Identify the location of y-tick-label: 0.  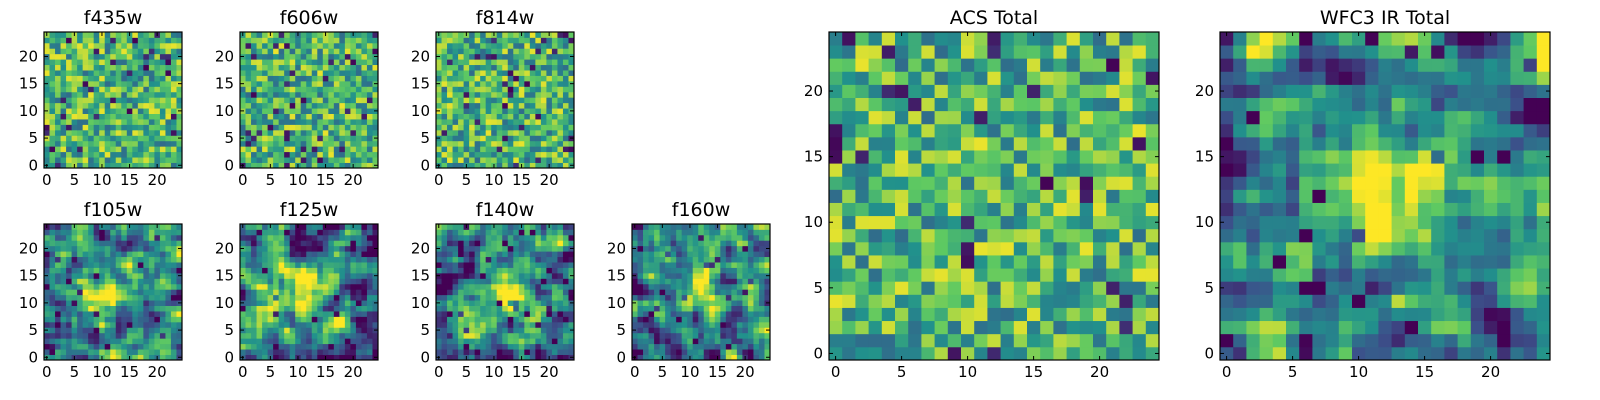
(621, 357).